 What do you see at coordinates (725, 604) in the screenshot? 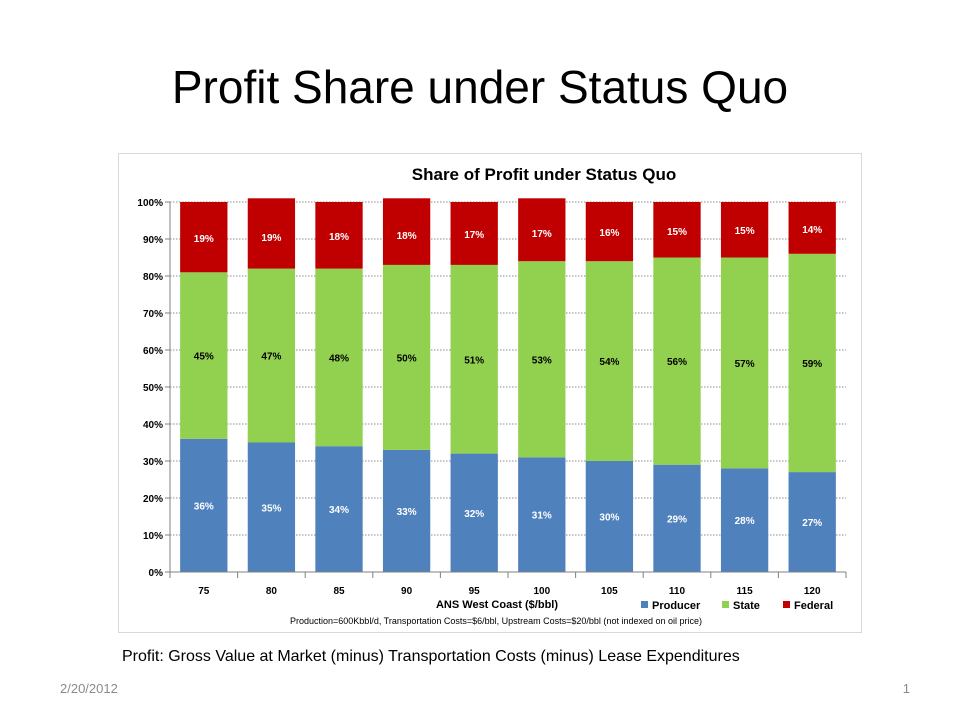
I see `legend-swatch-state` at bounding box center [725, 604].